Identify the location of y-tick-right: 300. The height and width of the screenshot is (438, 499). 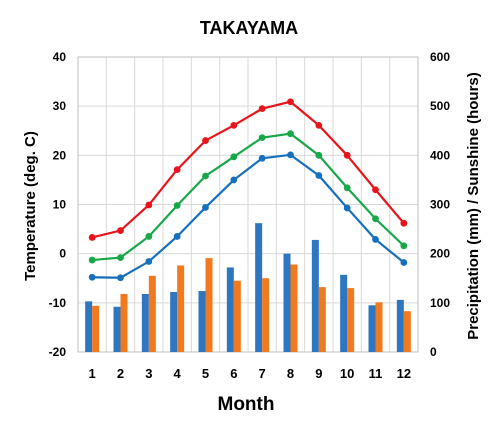
(440, 205).